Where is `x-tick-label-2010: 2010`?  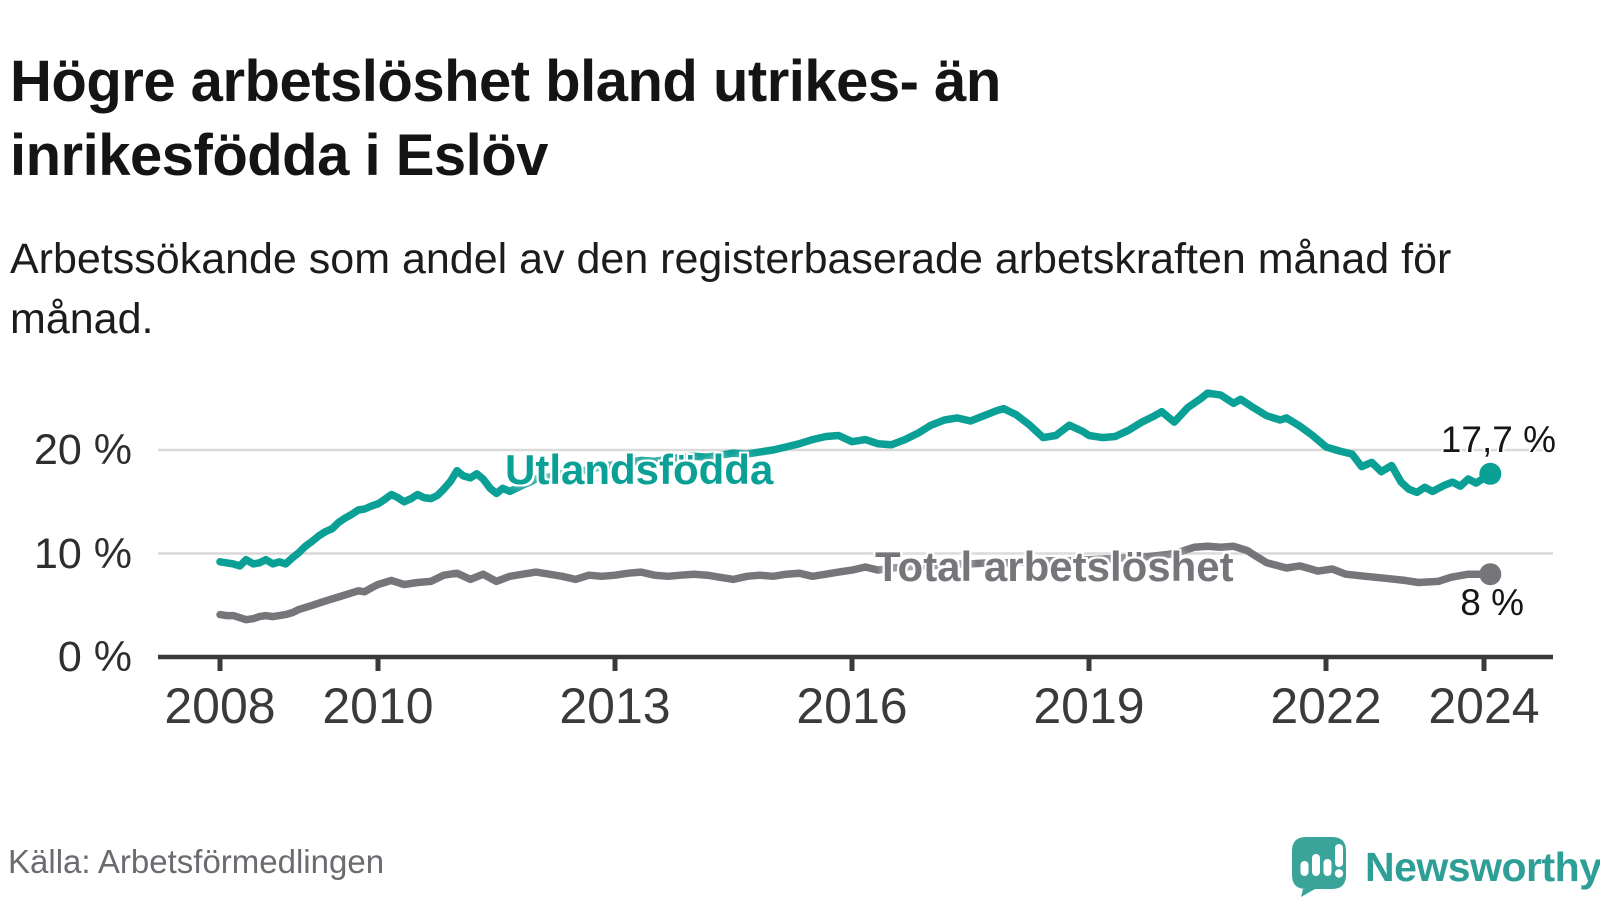 x-tick-label-2010: 2010 is located at coordinates (378, 706).